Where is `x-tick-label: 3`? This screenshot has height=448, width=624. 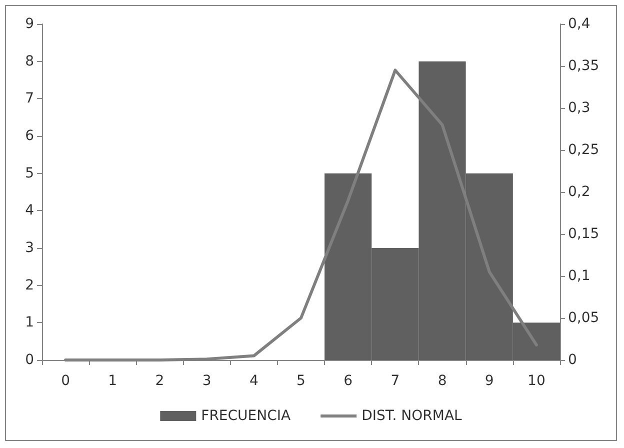 x-tick-label: 3 is located at coordinates (207, 381).